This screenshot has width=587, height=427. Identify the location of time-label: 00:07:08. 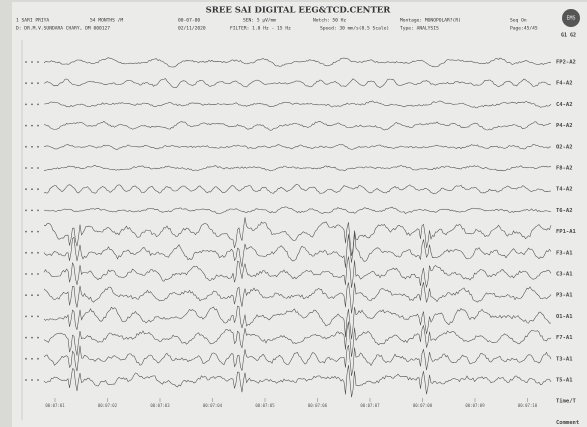
(423, 405).